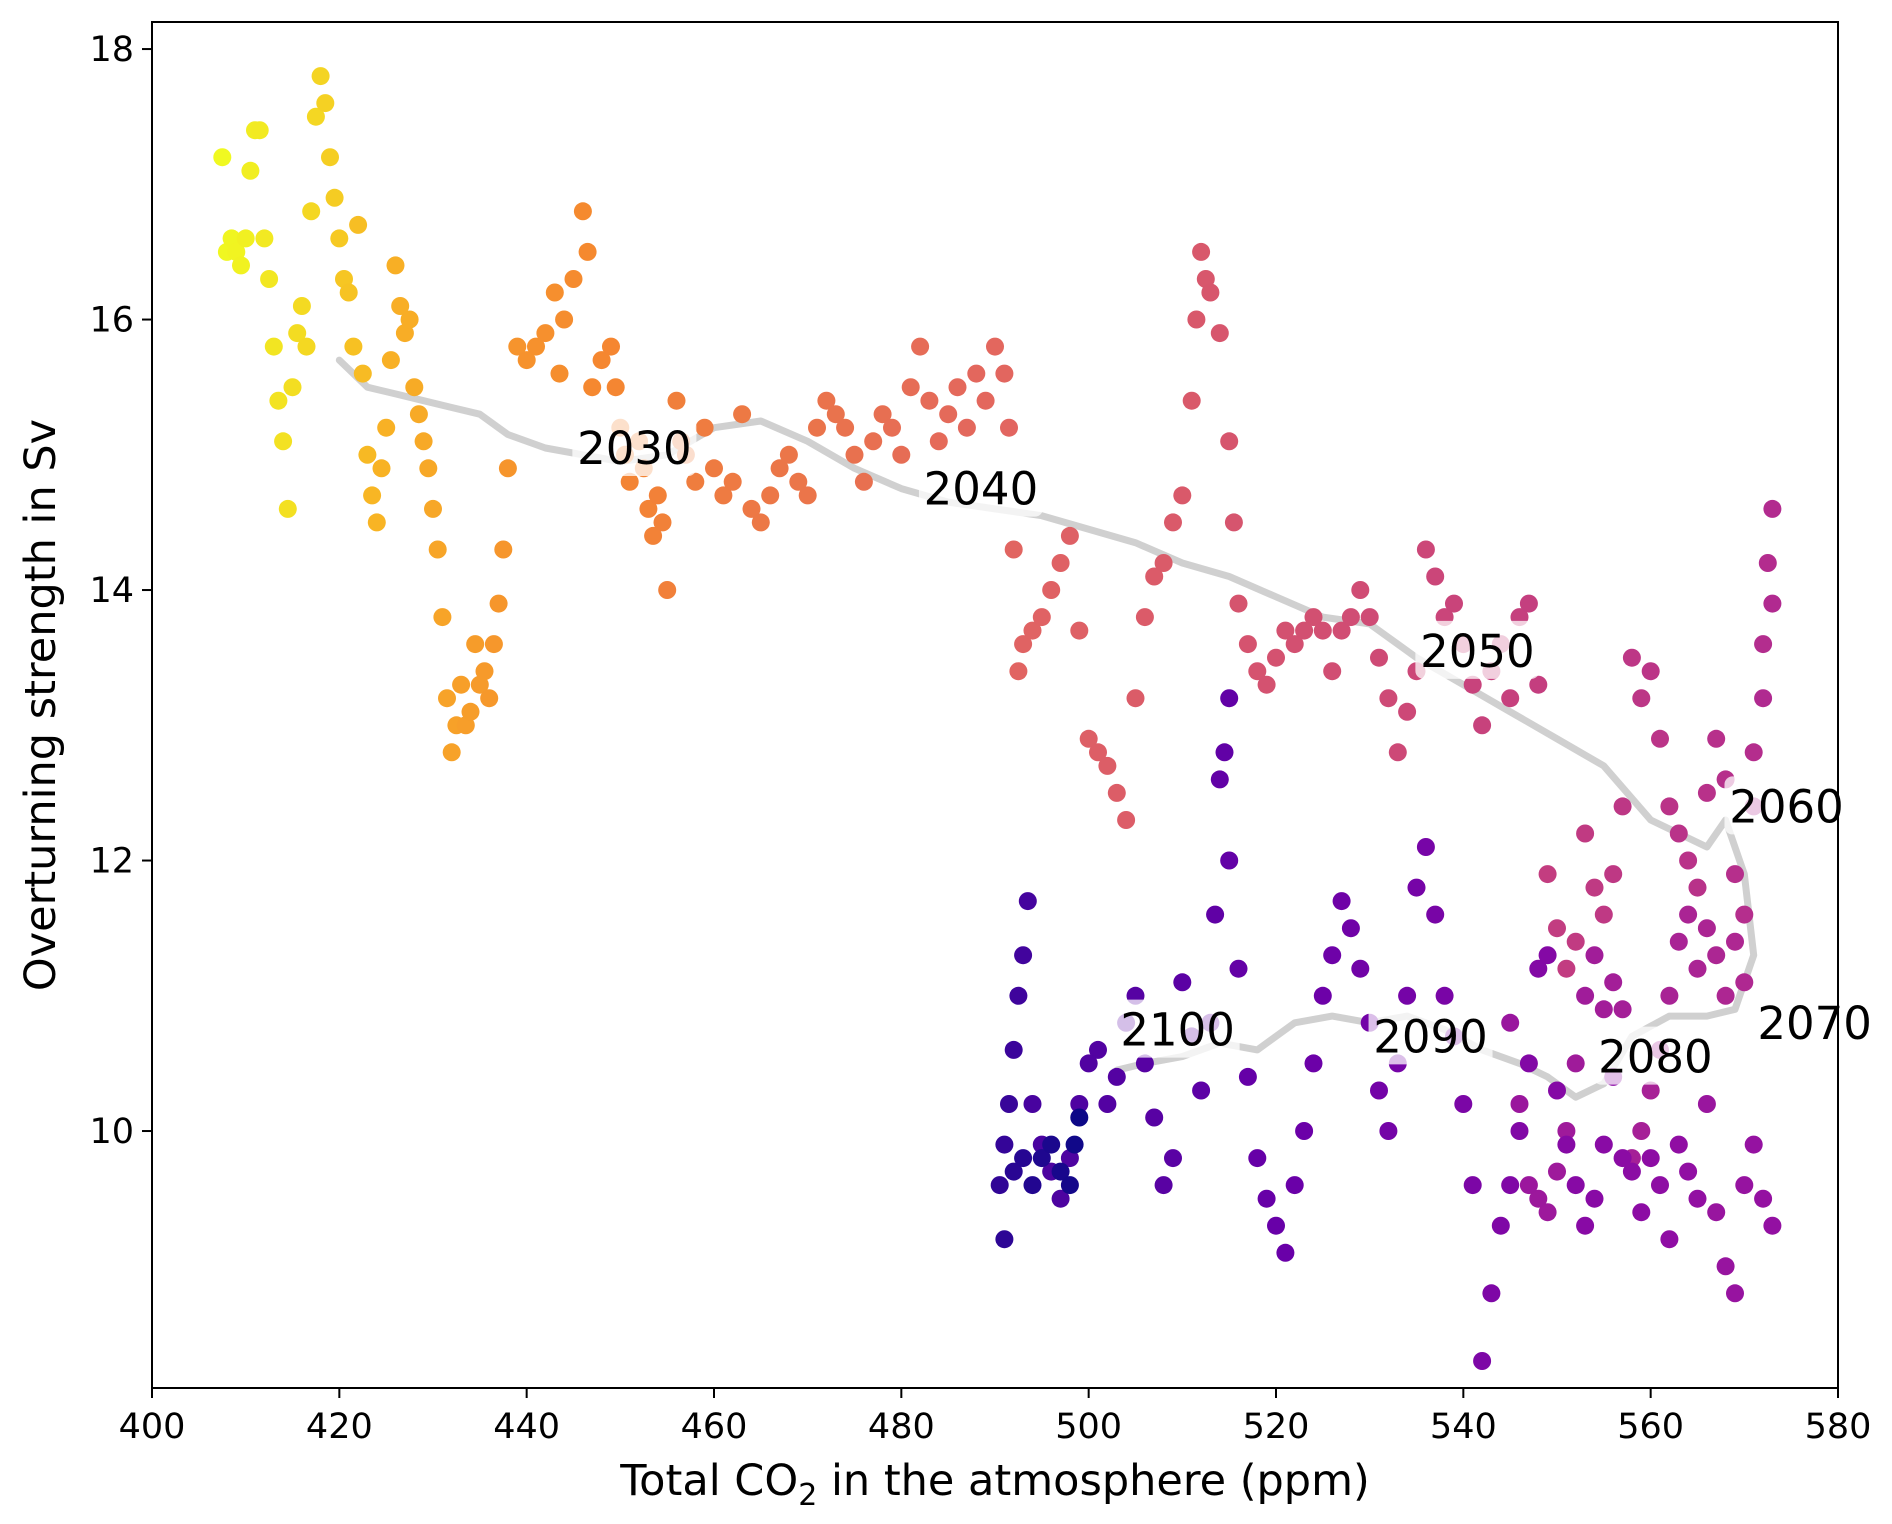 The width and height of the screenshot is (1892, 1524). I want to click on year-label-bg, so click(1786, 805).